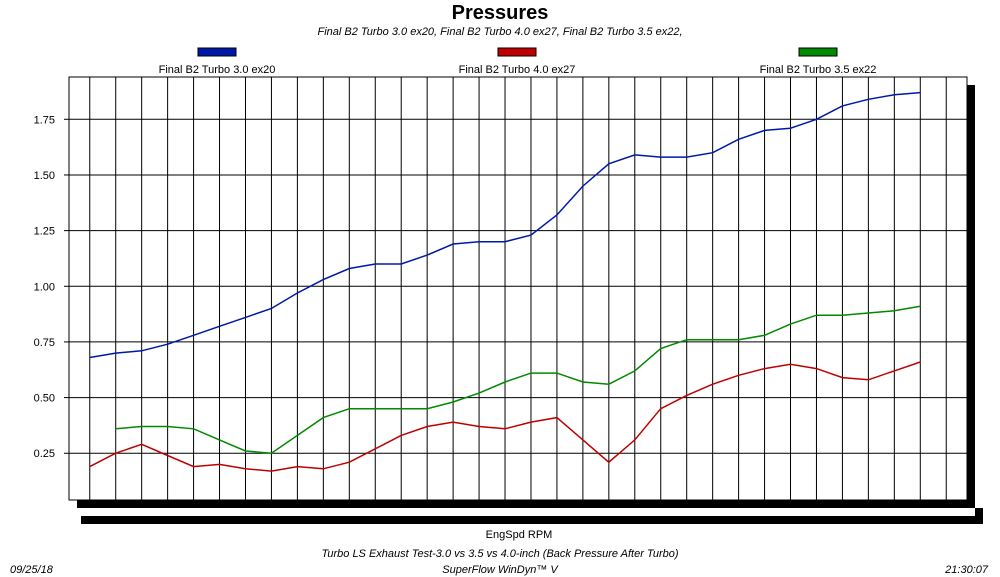 The image size is (1000, 577). I want to click on footer-software: SuperFlow WinDyn™ V, so click(500, 570).